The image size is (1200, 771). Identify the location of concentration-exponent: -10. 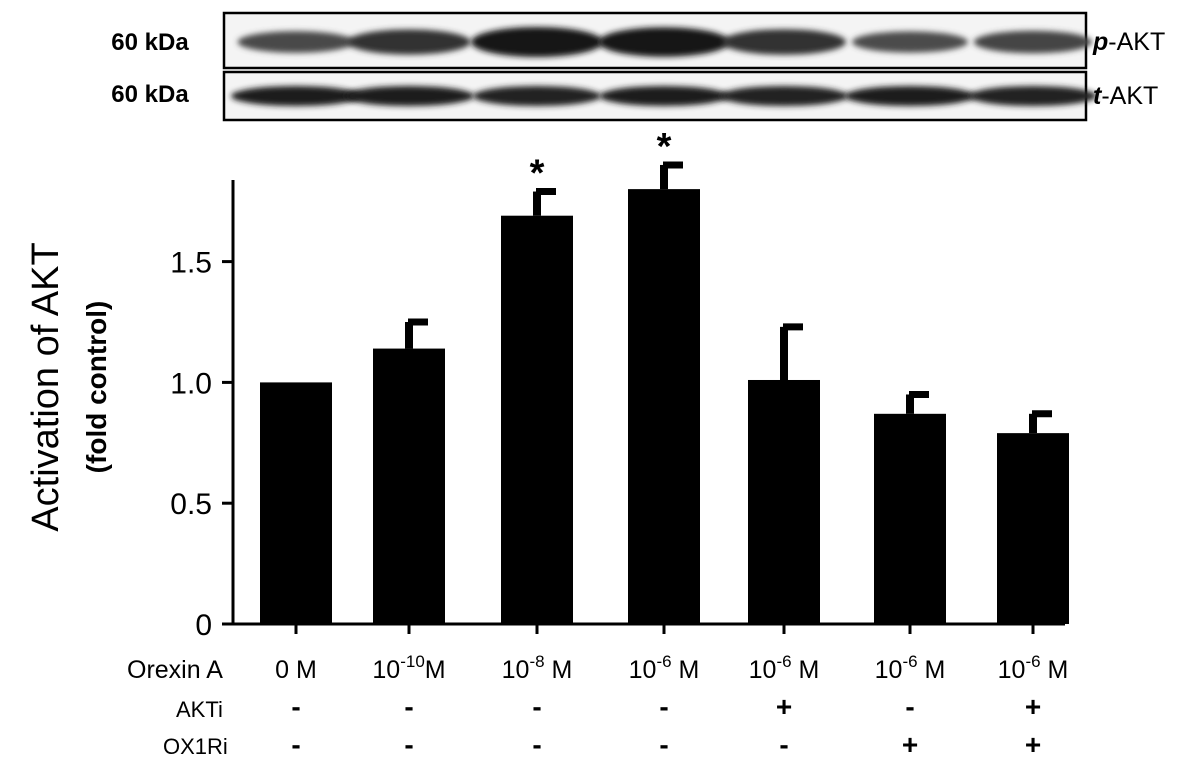
(412, 661).